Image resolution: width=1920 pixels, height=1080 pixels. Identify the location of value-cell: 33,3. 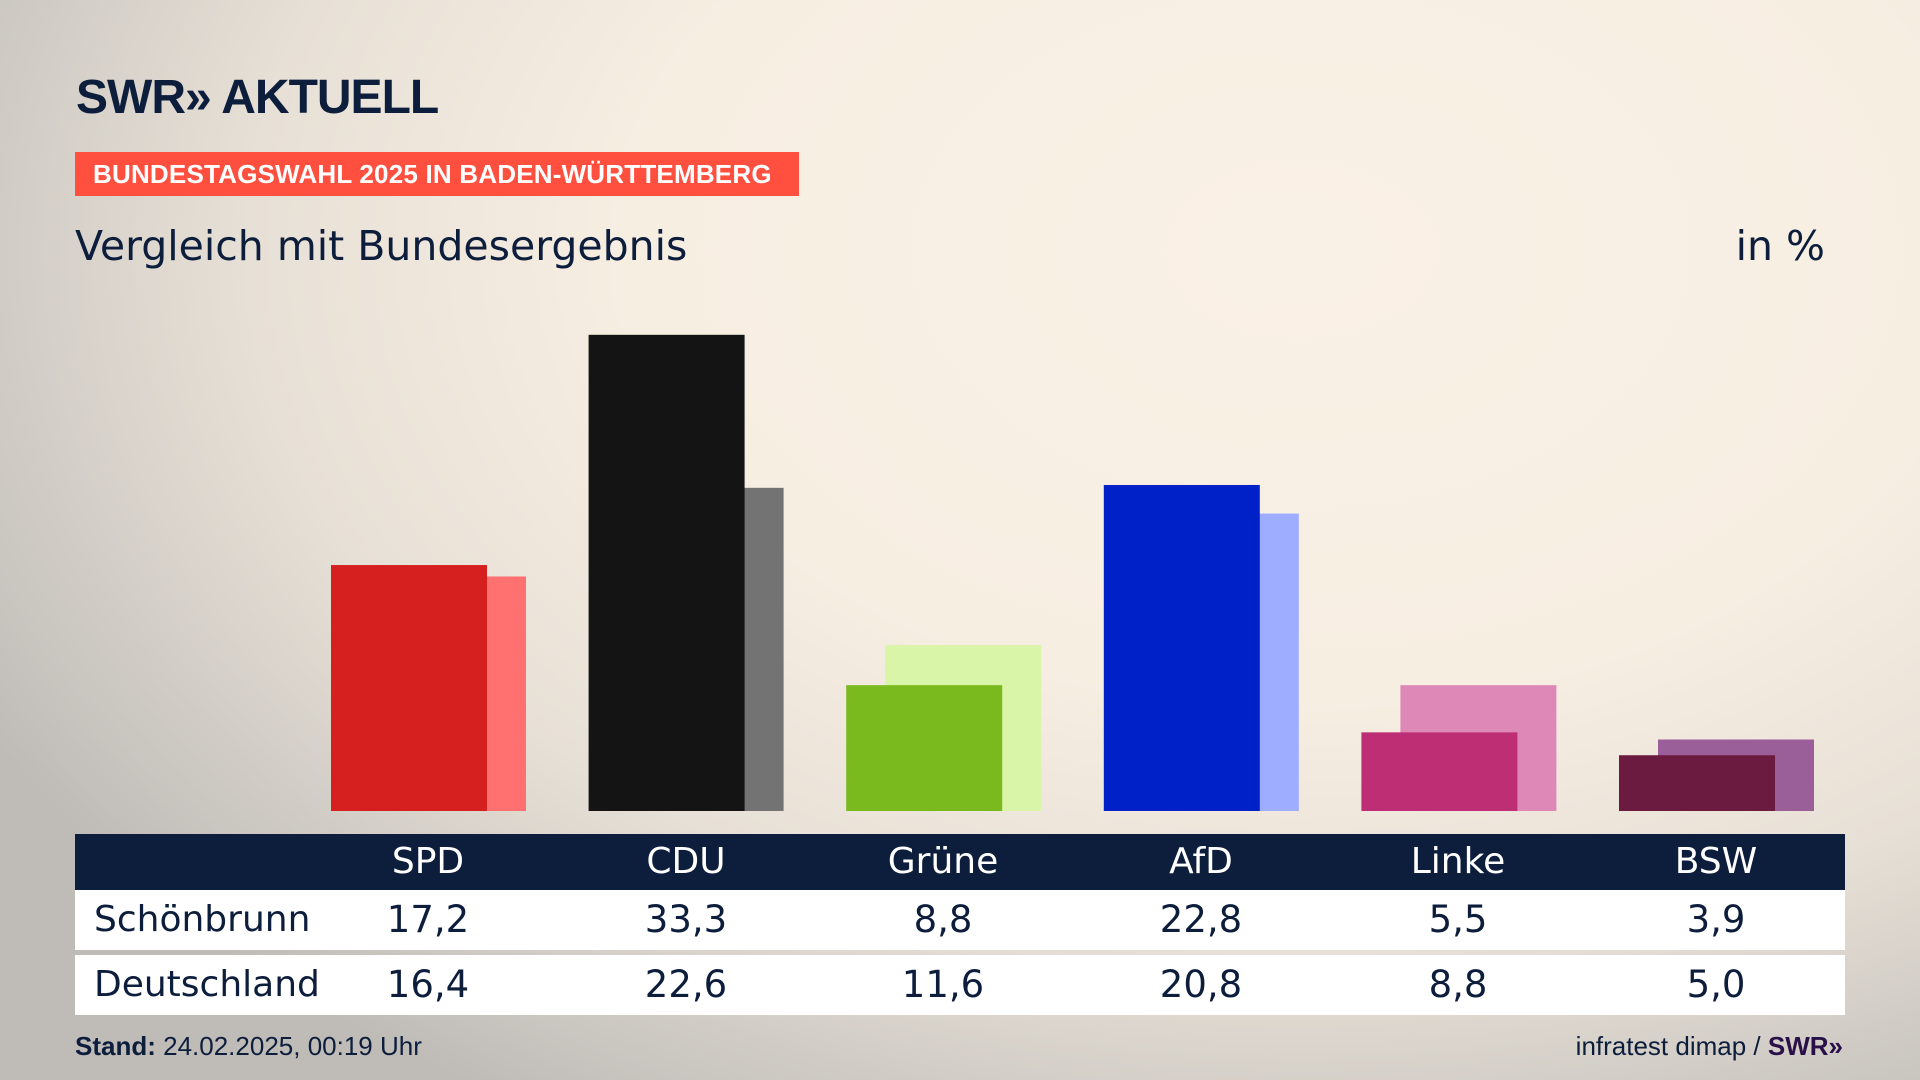
(686, 919).